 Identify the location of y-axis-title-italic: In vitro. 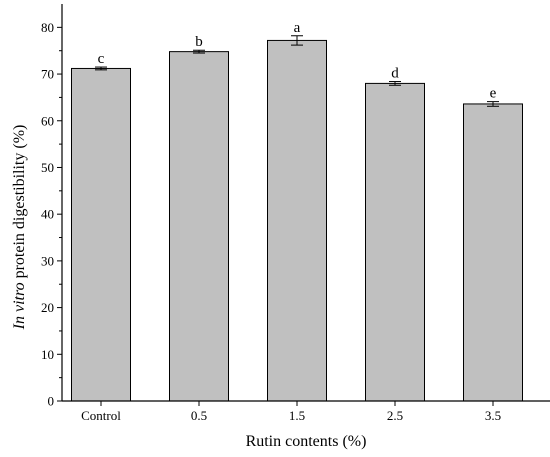
(19, 306).